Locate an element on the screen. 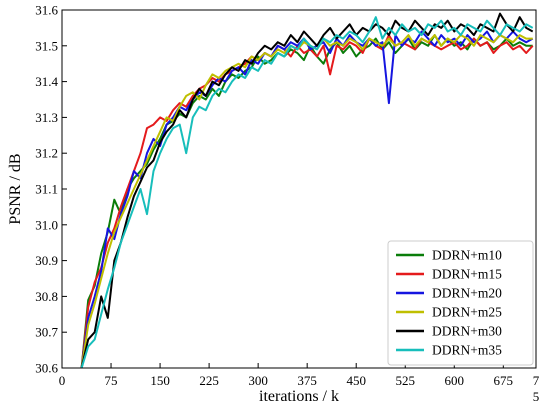  legend-entry-label: DDRN+m35 is located at coordinates (467, 350).